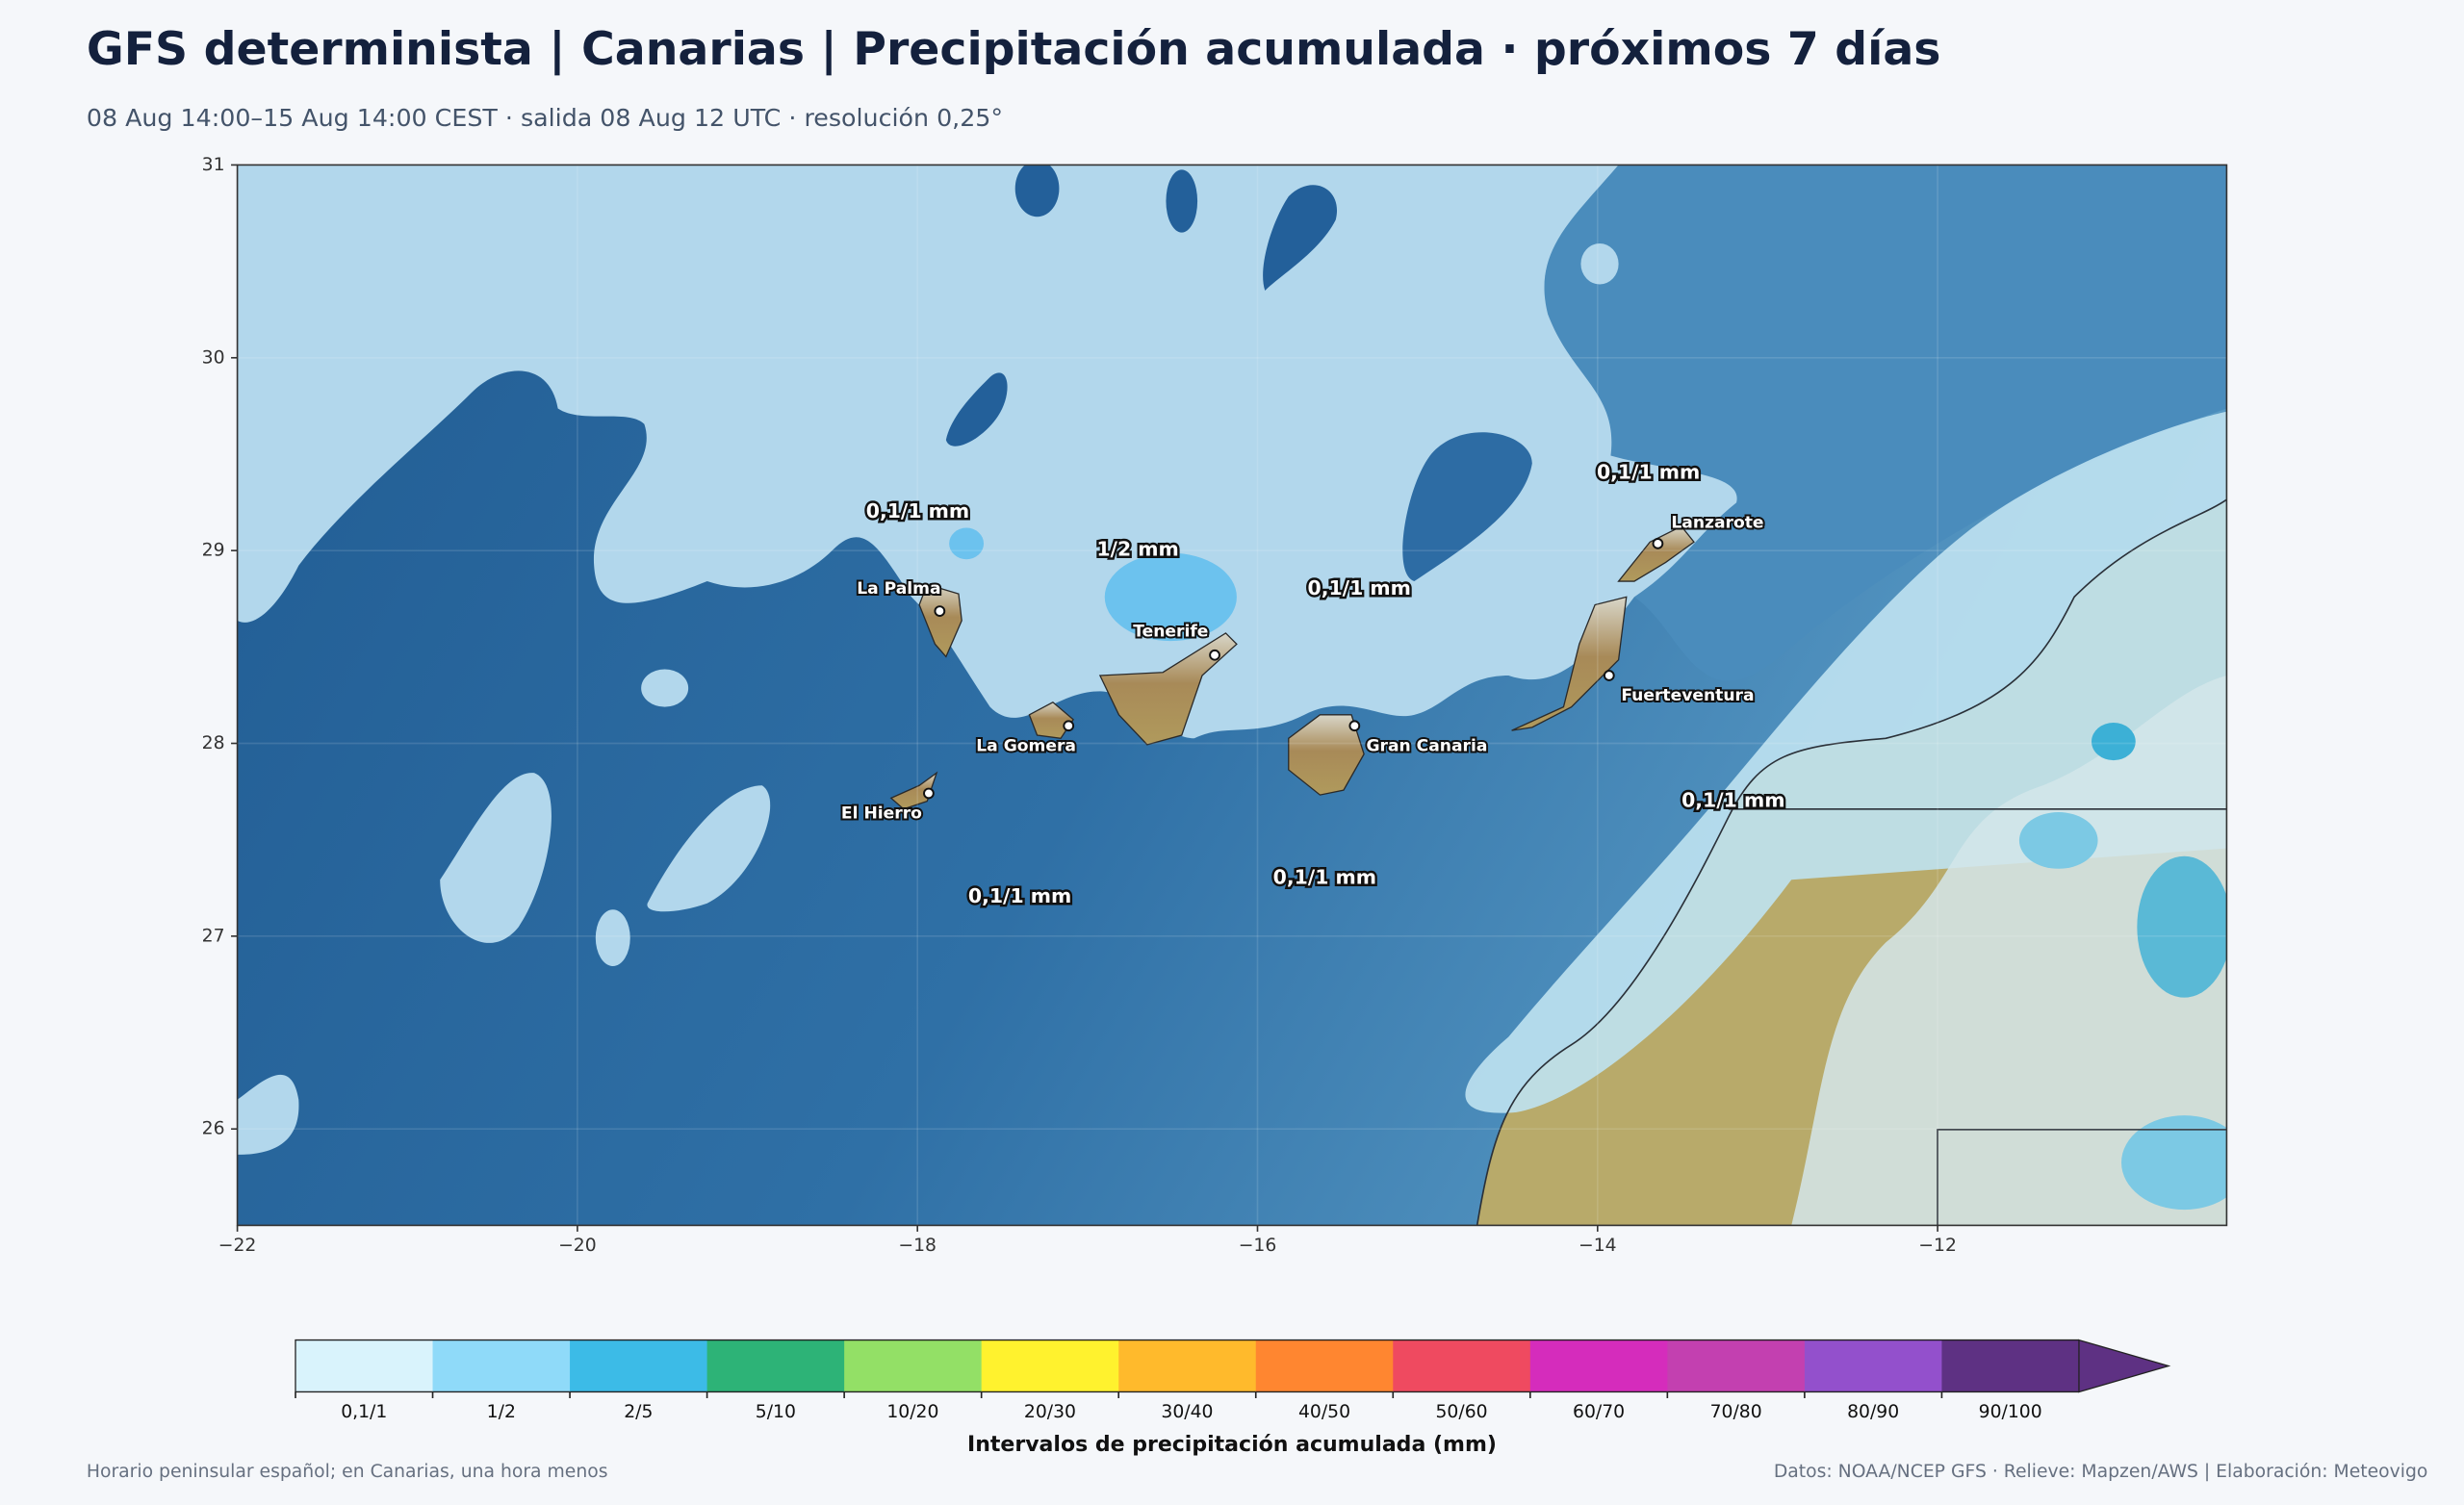  Describe the element at coordinates (1187, 1412) in the screenshot. I see `legend-label: 30/40` at that location.